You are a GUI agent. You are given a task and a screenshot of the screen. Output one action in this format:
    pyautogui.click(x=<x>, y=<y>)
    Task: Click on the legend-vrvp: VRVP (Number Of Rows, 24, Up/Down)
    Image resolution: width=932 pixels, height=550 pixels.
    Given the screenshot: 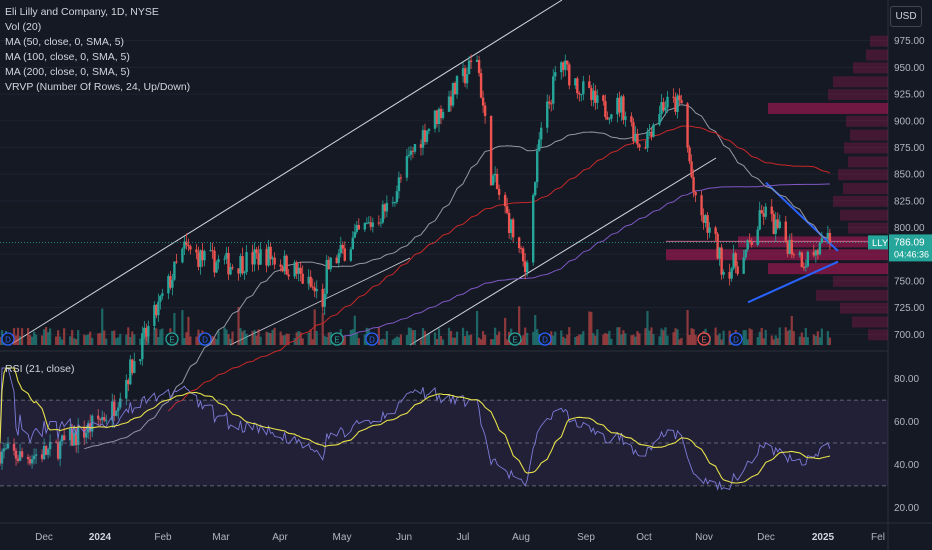 What is the action you would take?
    pyautogui.click(x=98, y=87)
    